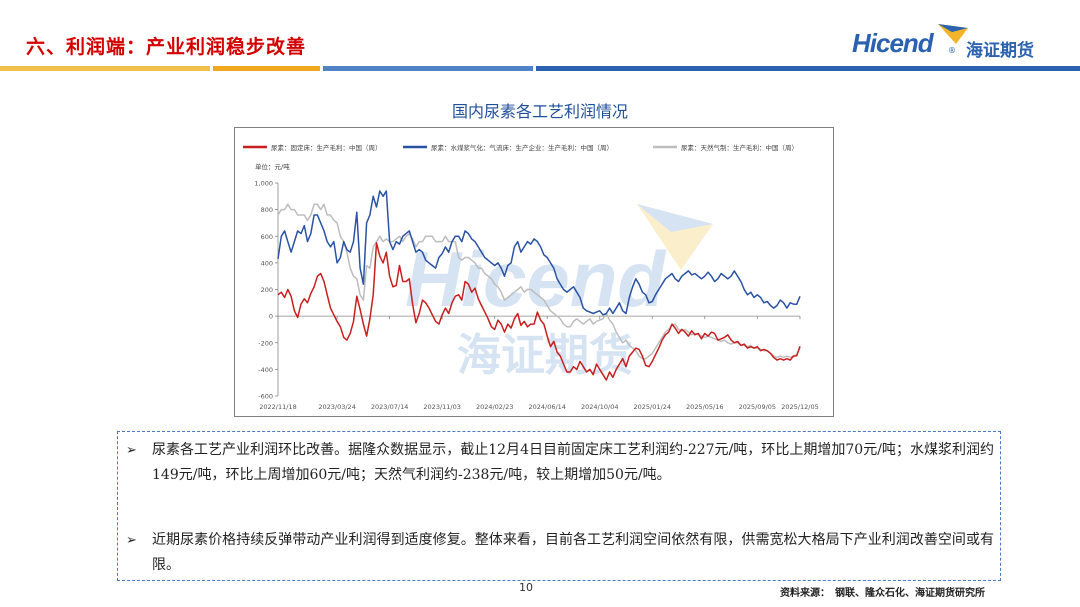 This screenshot has height=607, width=1080. I want to click on x-tick-label: 2024/02/23, so click(494, 407).